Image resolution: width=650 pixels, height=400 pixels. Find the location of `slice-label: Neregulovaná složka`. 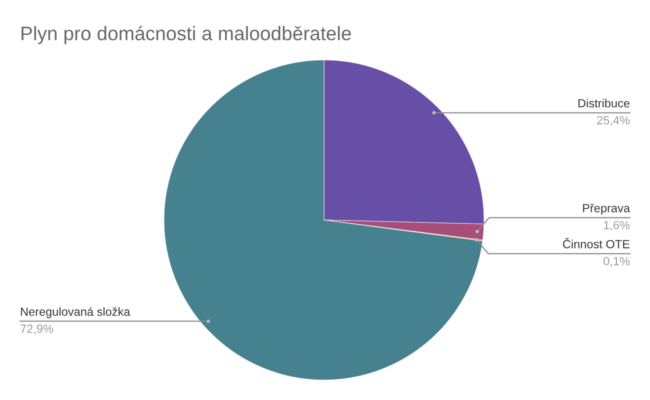

slice-label: Neregulovaná složka is located at coordinates (75, 312).